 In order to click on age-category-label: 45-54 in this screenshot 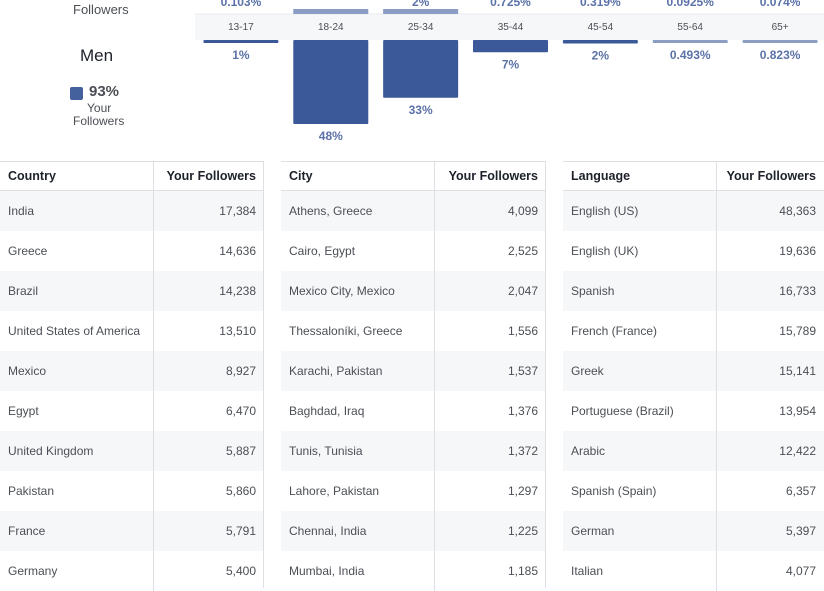, I will do `click(601, 27)`.